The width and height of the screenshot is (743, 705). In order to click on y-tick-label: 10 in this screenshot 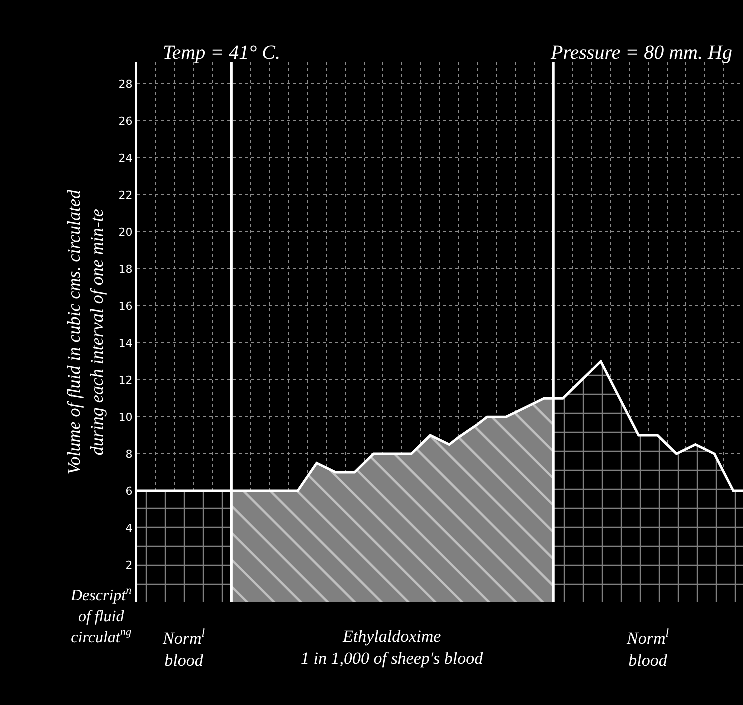, I will do `click(125, 417)`.